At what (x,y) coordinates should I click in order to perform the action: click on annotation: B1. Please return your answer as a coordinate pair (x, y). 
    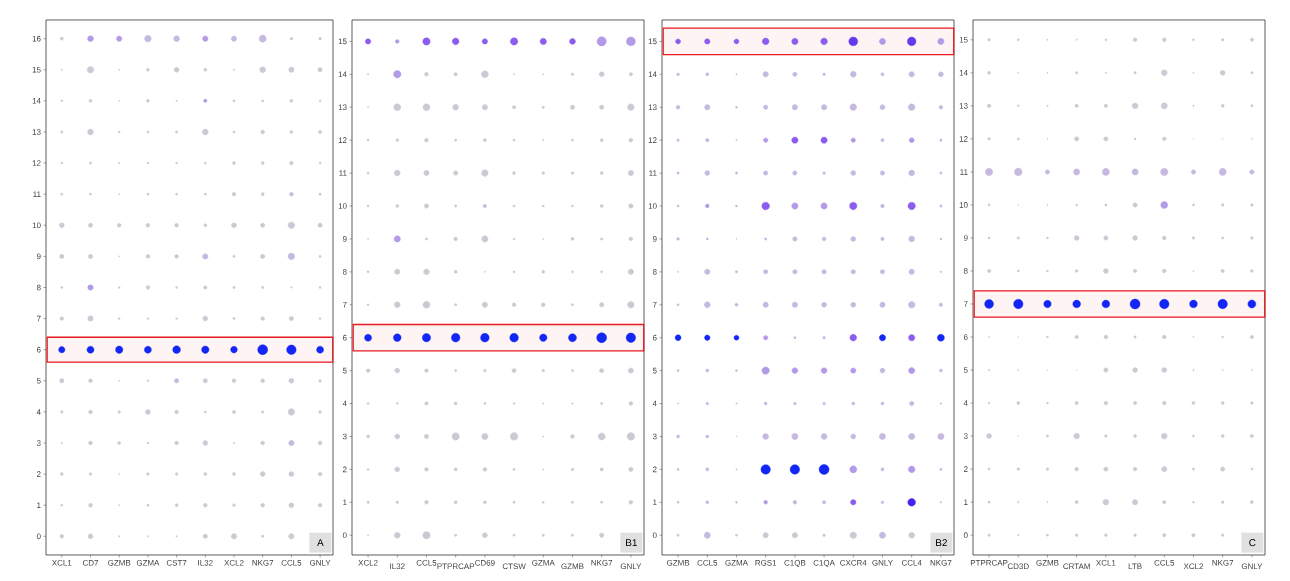
    Looking at the image, I should click on (631, 543).